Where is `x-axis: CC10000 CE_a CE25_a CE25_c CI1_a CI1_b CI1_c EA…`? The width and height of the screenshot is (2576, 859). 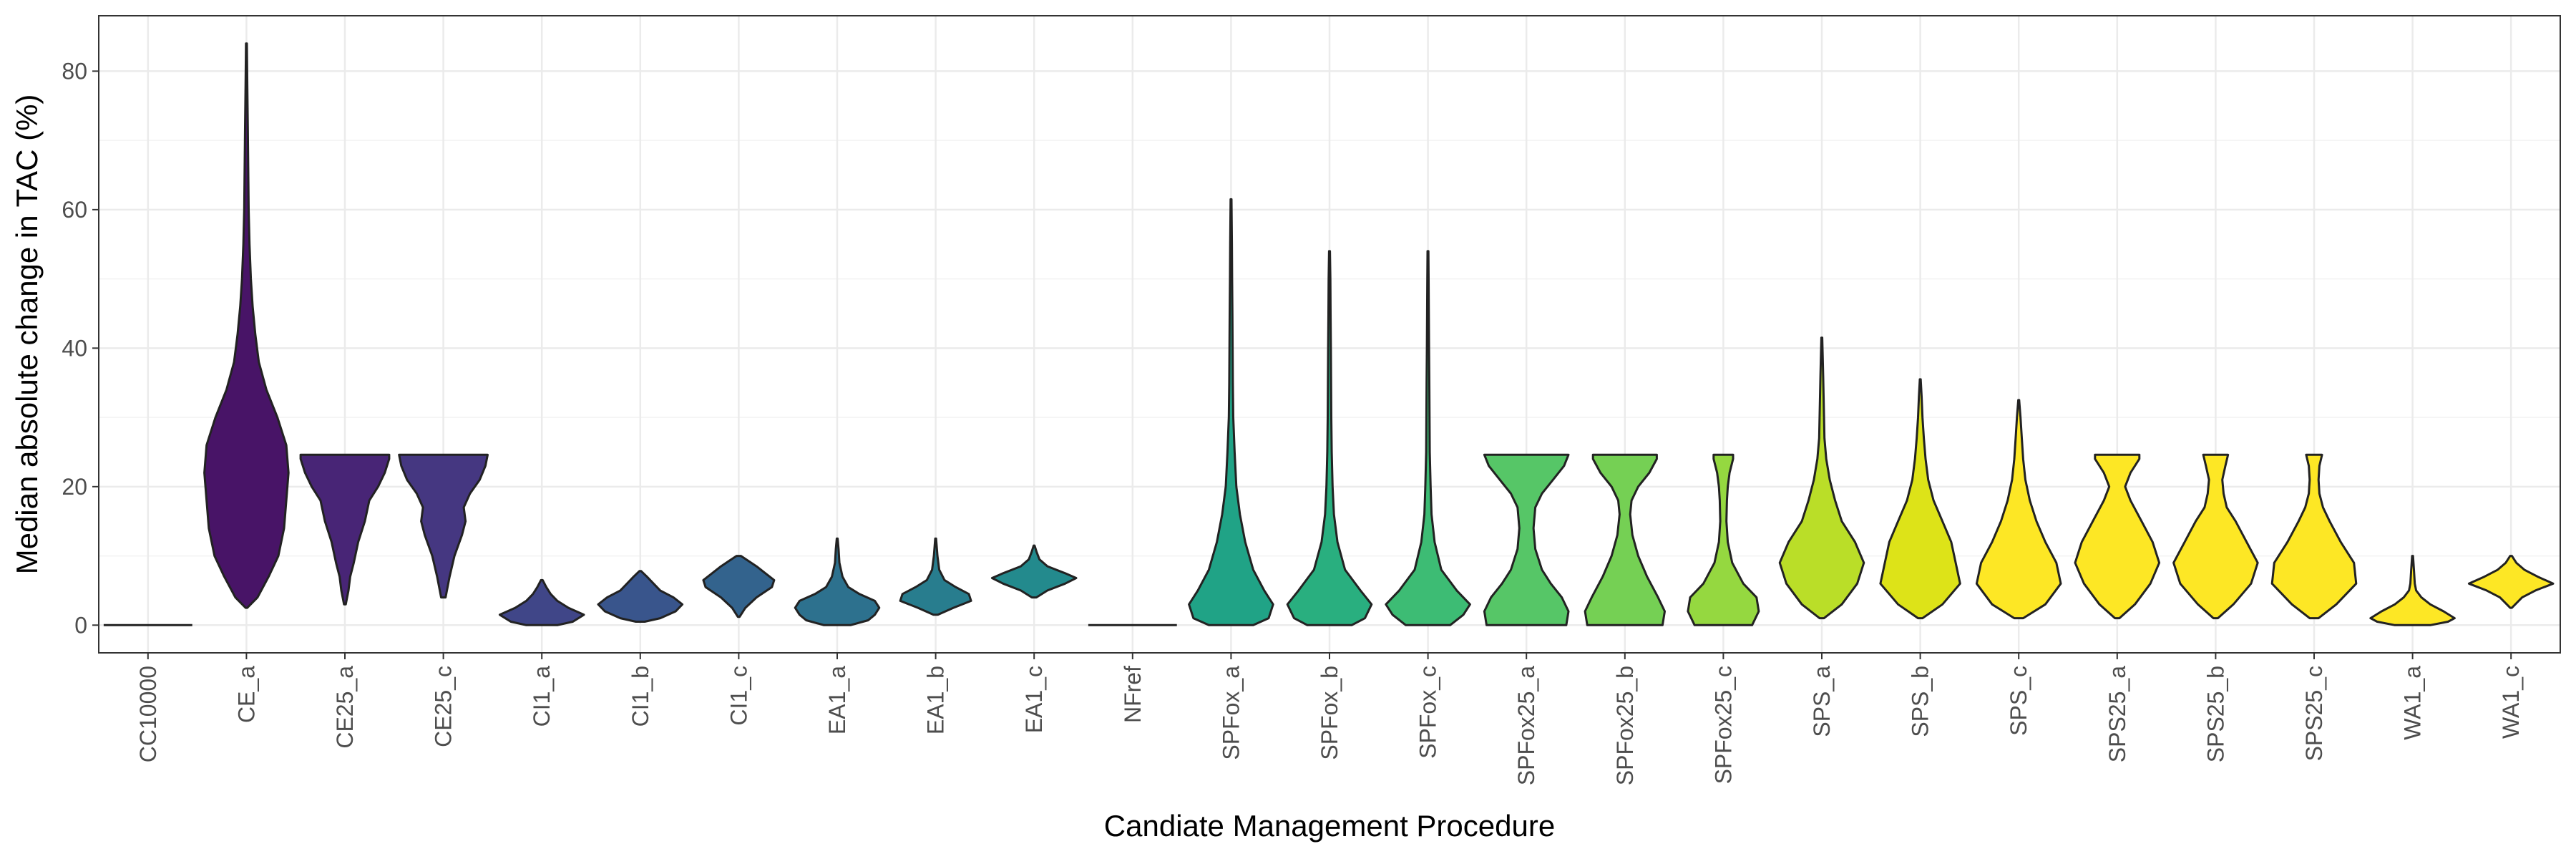 x-axis: CC10000 CE_a CE25_a CE25_c CI1_a CI1_b CI1_c EA… is located at coordinates (1329, 719).